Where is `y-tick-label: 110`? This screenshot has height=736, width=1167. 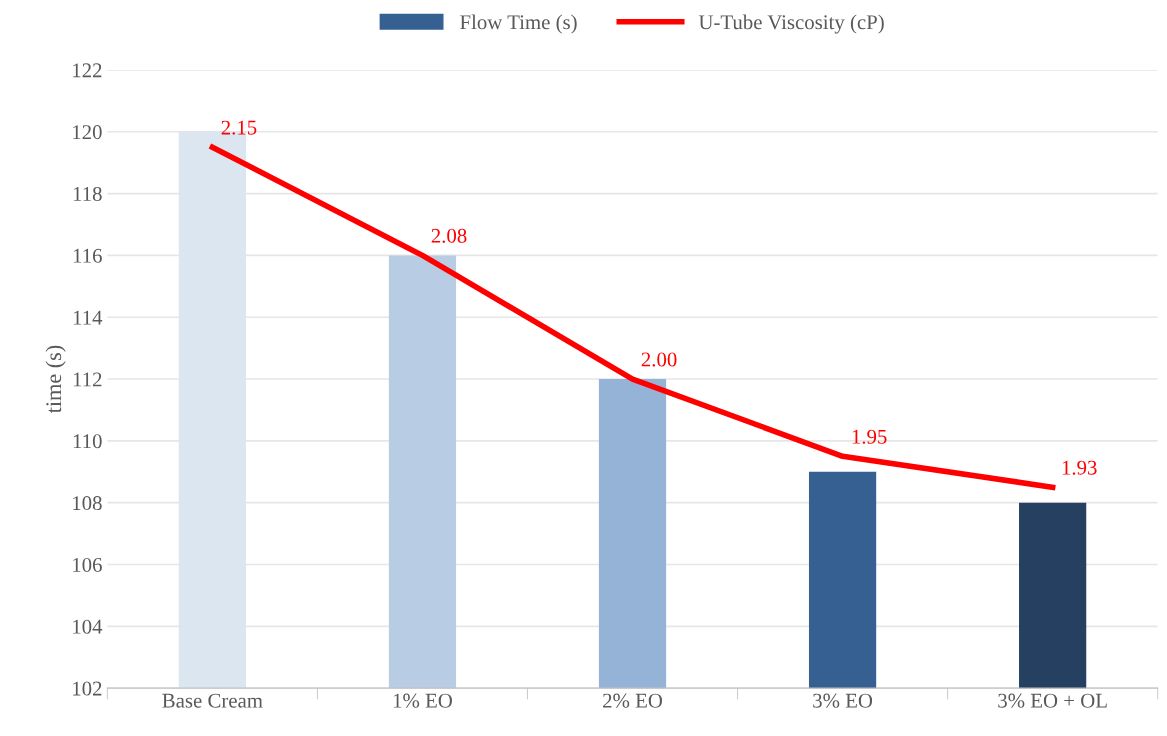 y-tick-label: 110 is located at coordinates (87, 441).